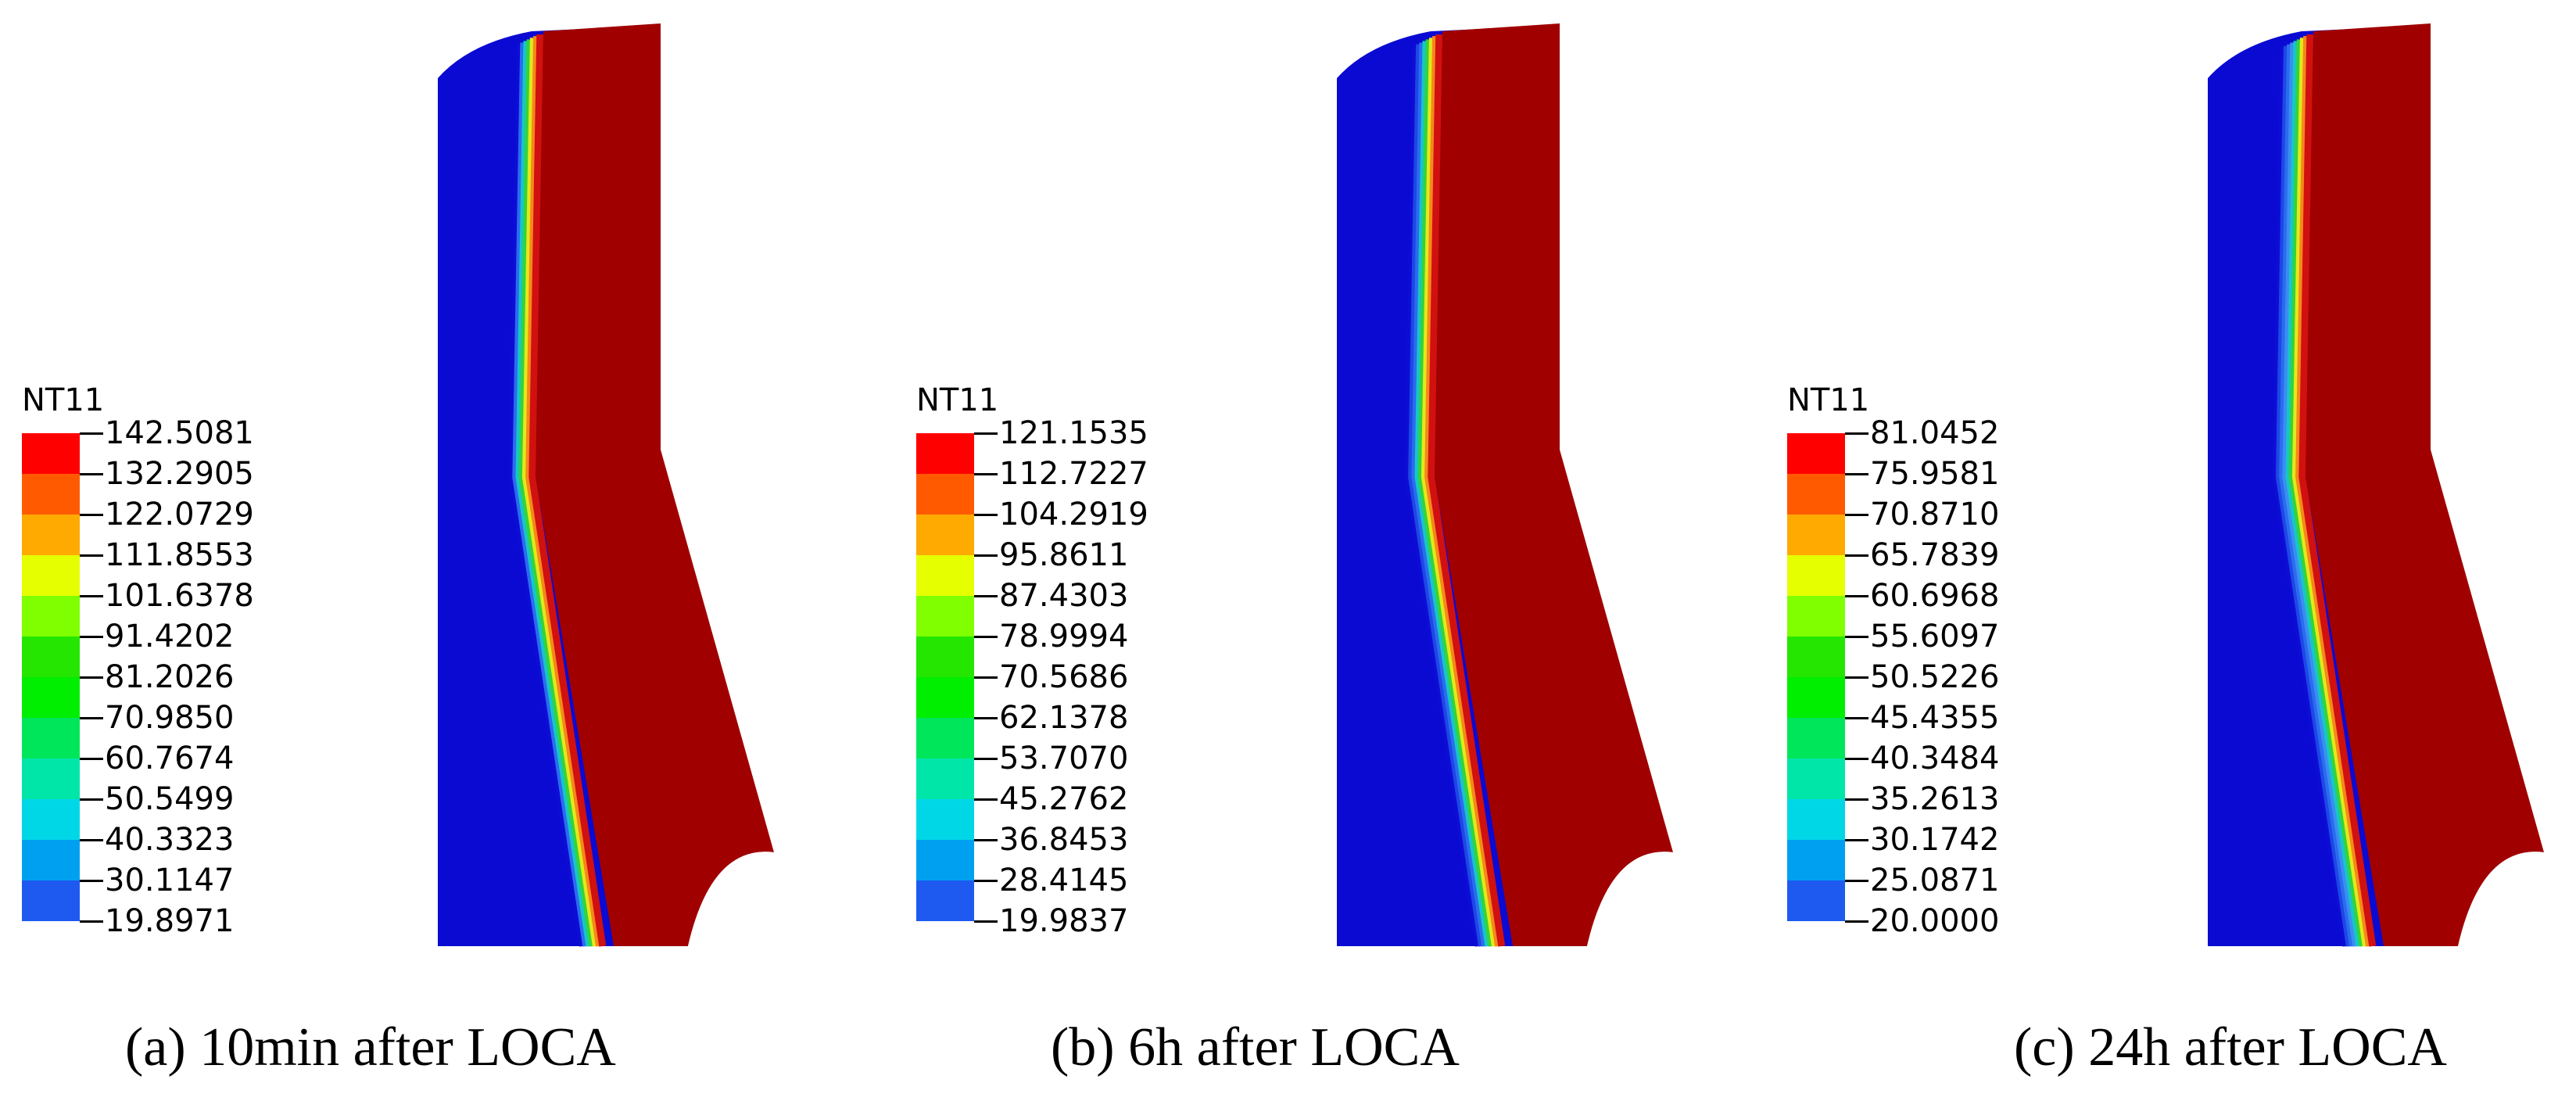  What do you see at coordinates (170, 759) in the screenshot?
I see `legend-tick-label: 60.7674` at bounding box center [170, 759].